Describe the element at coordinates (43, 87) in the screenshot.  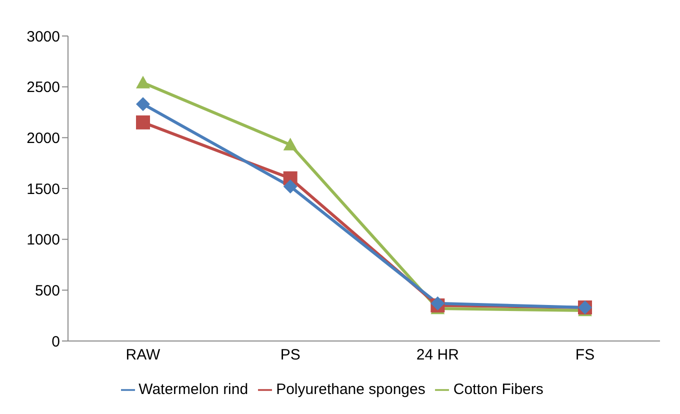
I see `y-tick-label: 2500` at that location.